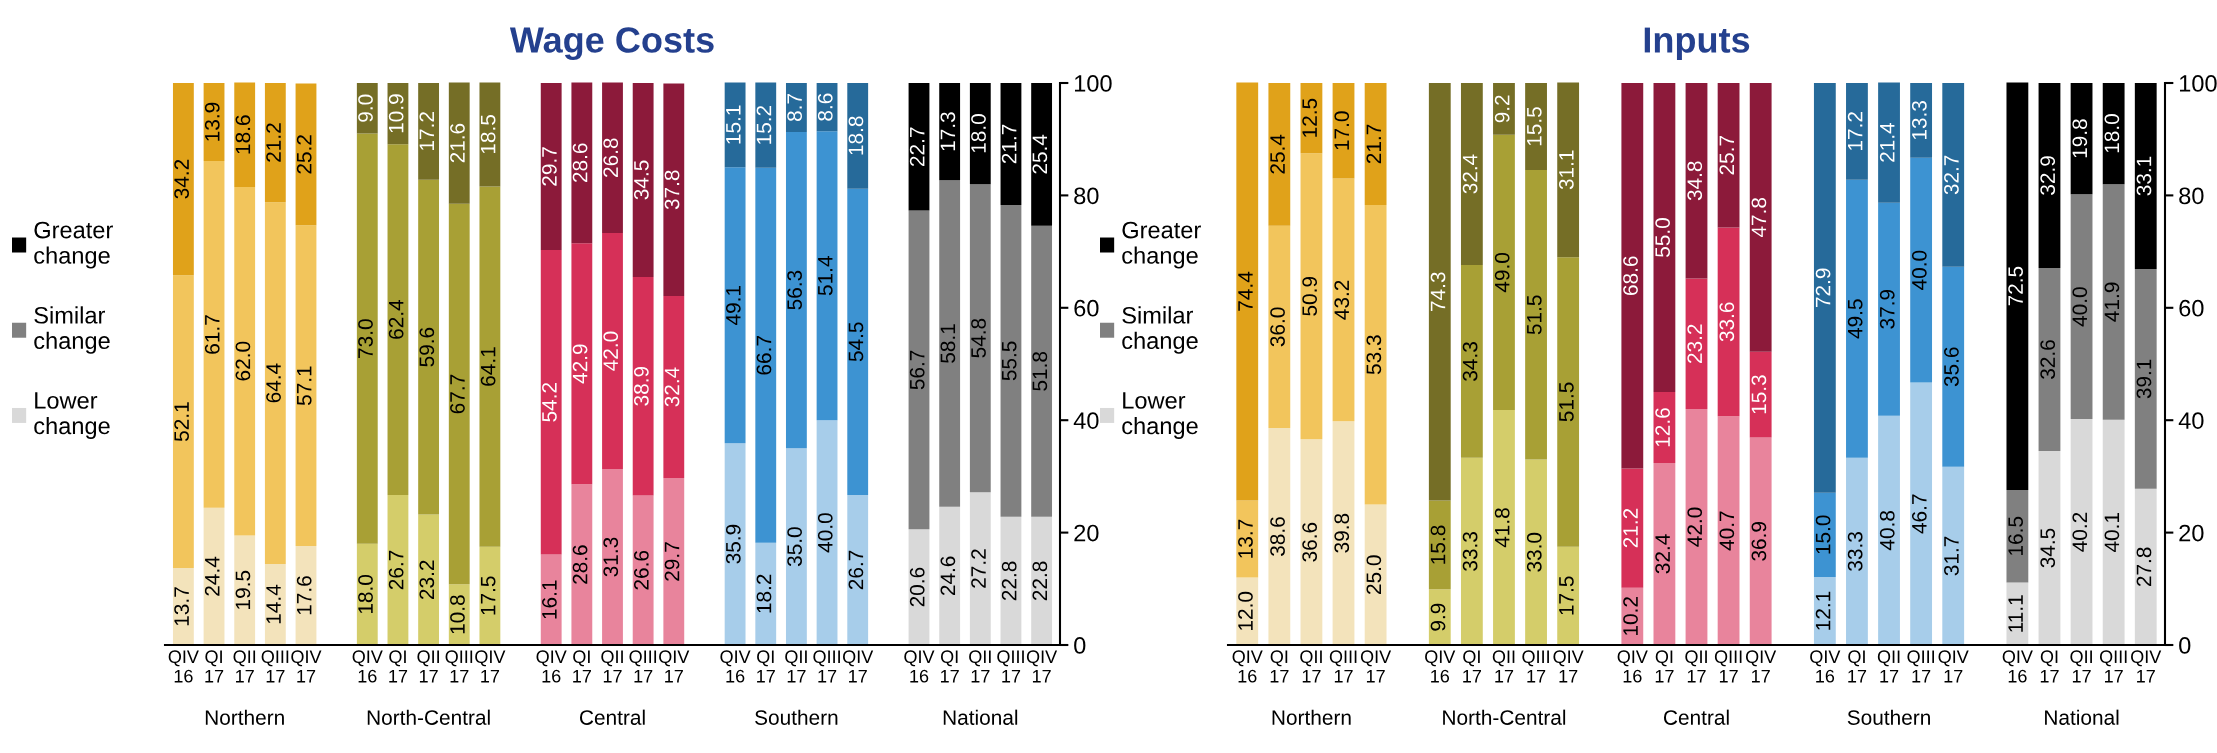  I want to click on data-label: 35.6, so click(1951, 367).